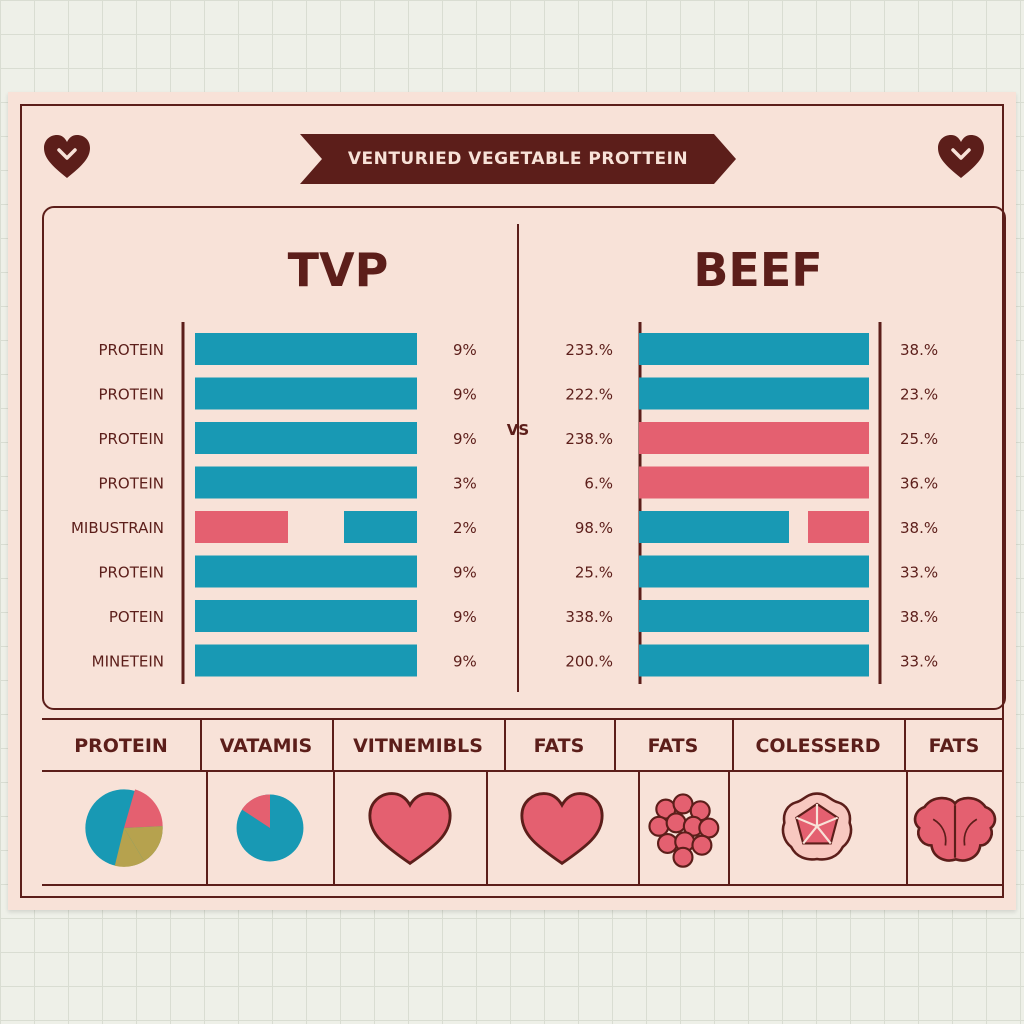  What do you see at coordinates (919, 484) in the screenshot?
I see `beef-value-label: 36.%` at bounding box center [919, 484].